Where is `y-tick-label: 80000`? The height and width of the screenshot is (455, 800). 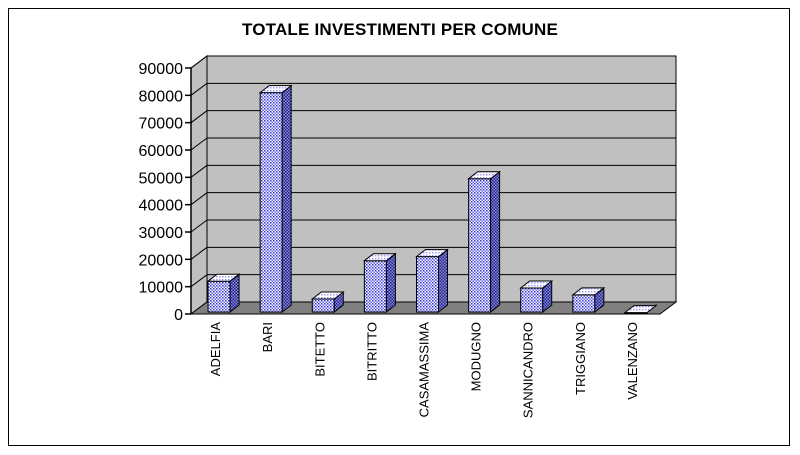
y-tick-label: 80000 is located at coordinates (161, 96).